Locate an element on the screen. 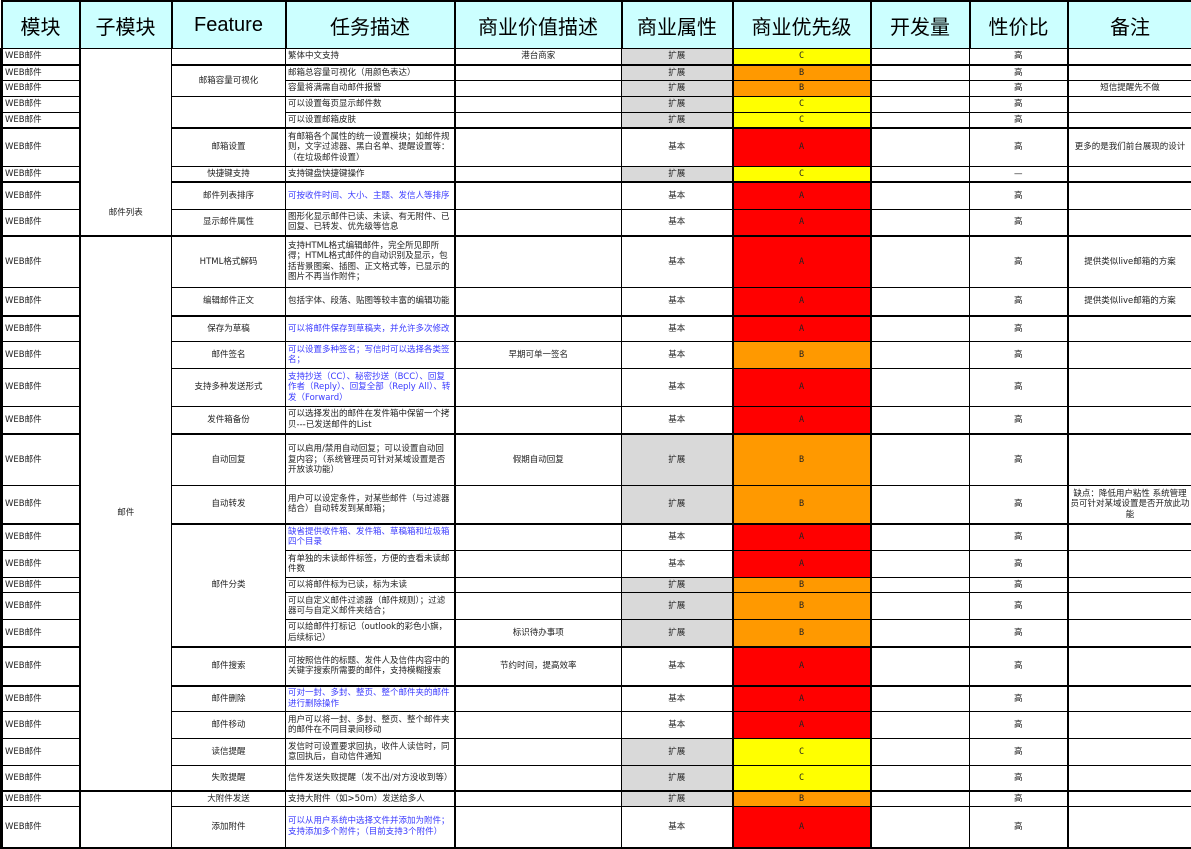 The width and height of the screenshot is (1191, 849). notes-cell: 提供类似live邮箱的方案 is located at coordinates (1128, 301).